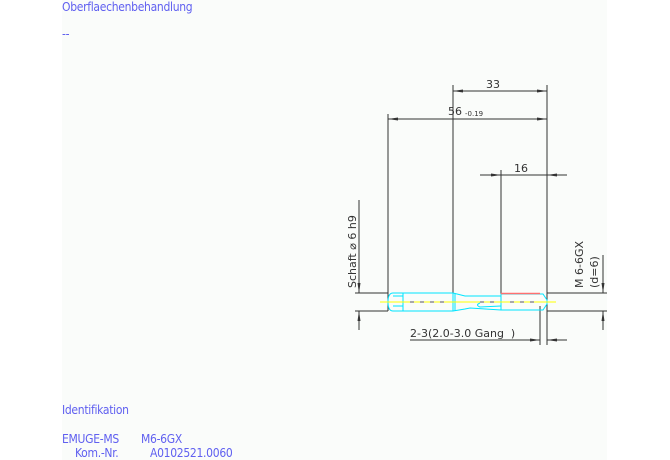 The width and height of the screenshot is (670, 460). What do you see at coordinates (161, 439) in the screenshot?
I see `product-size: M6-6GX` at bounding box center [161, 439].